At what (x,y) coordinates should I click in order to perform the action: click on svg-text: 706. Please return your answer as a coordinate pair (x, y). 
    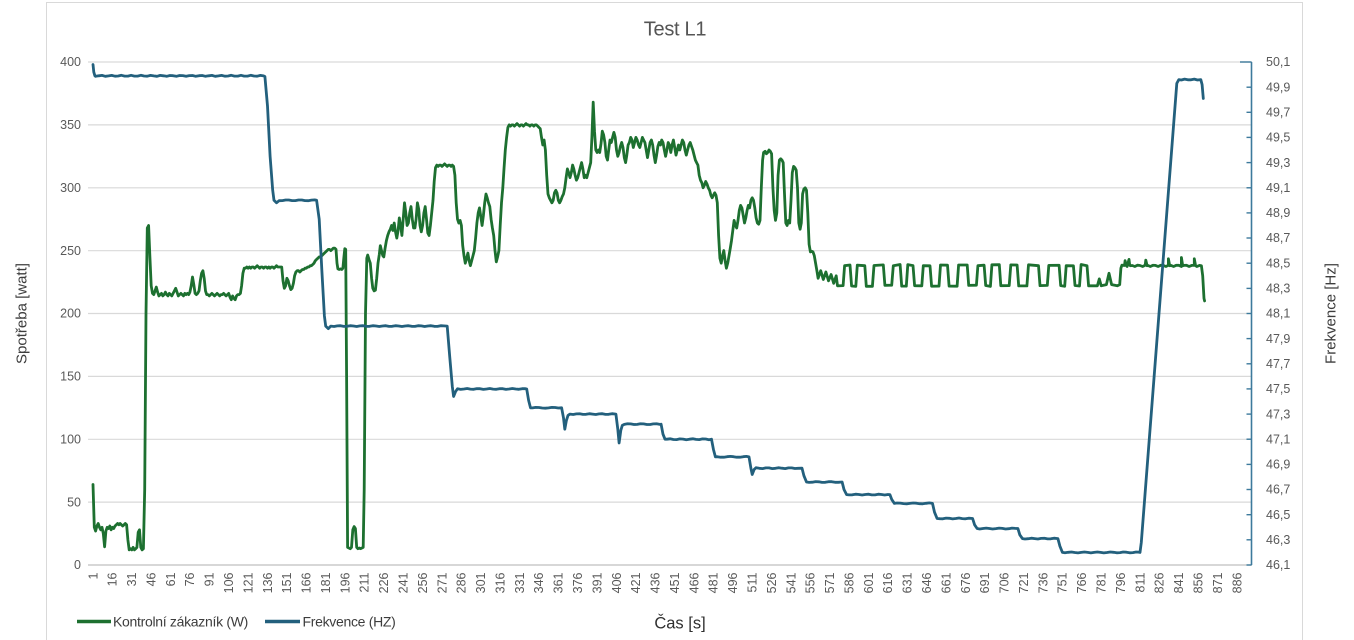
    Looking at the image, I should click on (1005, 582).